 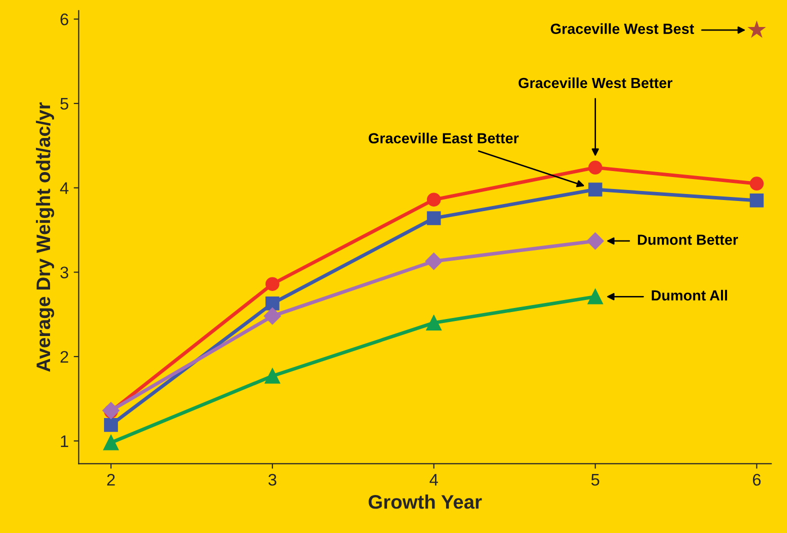 What do you see at coordinates (64, 272) in the screenshot?
I see `y-tick-label: 3` at bounding box center [64, 272].